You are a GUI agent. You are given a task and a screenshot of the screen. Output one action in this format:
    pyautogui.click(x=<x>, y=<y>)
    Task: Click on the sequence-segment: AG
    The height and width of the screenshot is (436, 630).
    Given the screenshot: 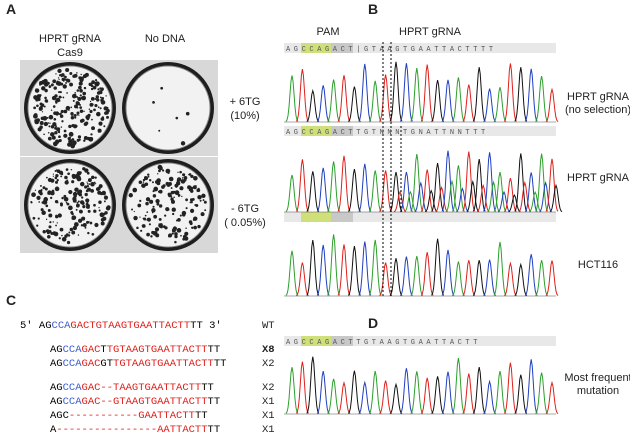 What is the action you would take?
    pyautogui.click(x=56, y=364)
    